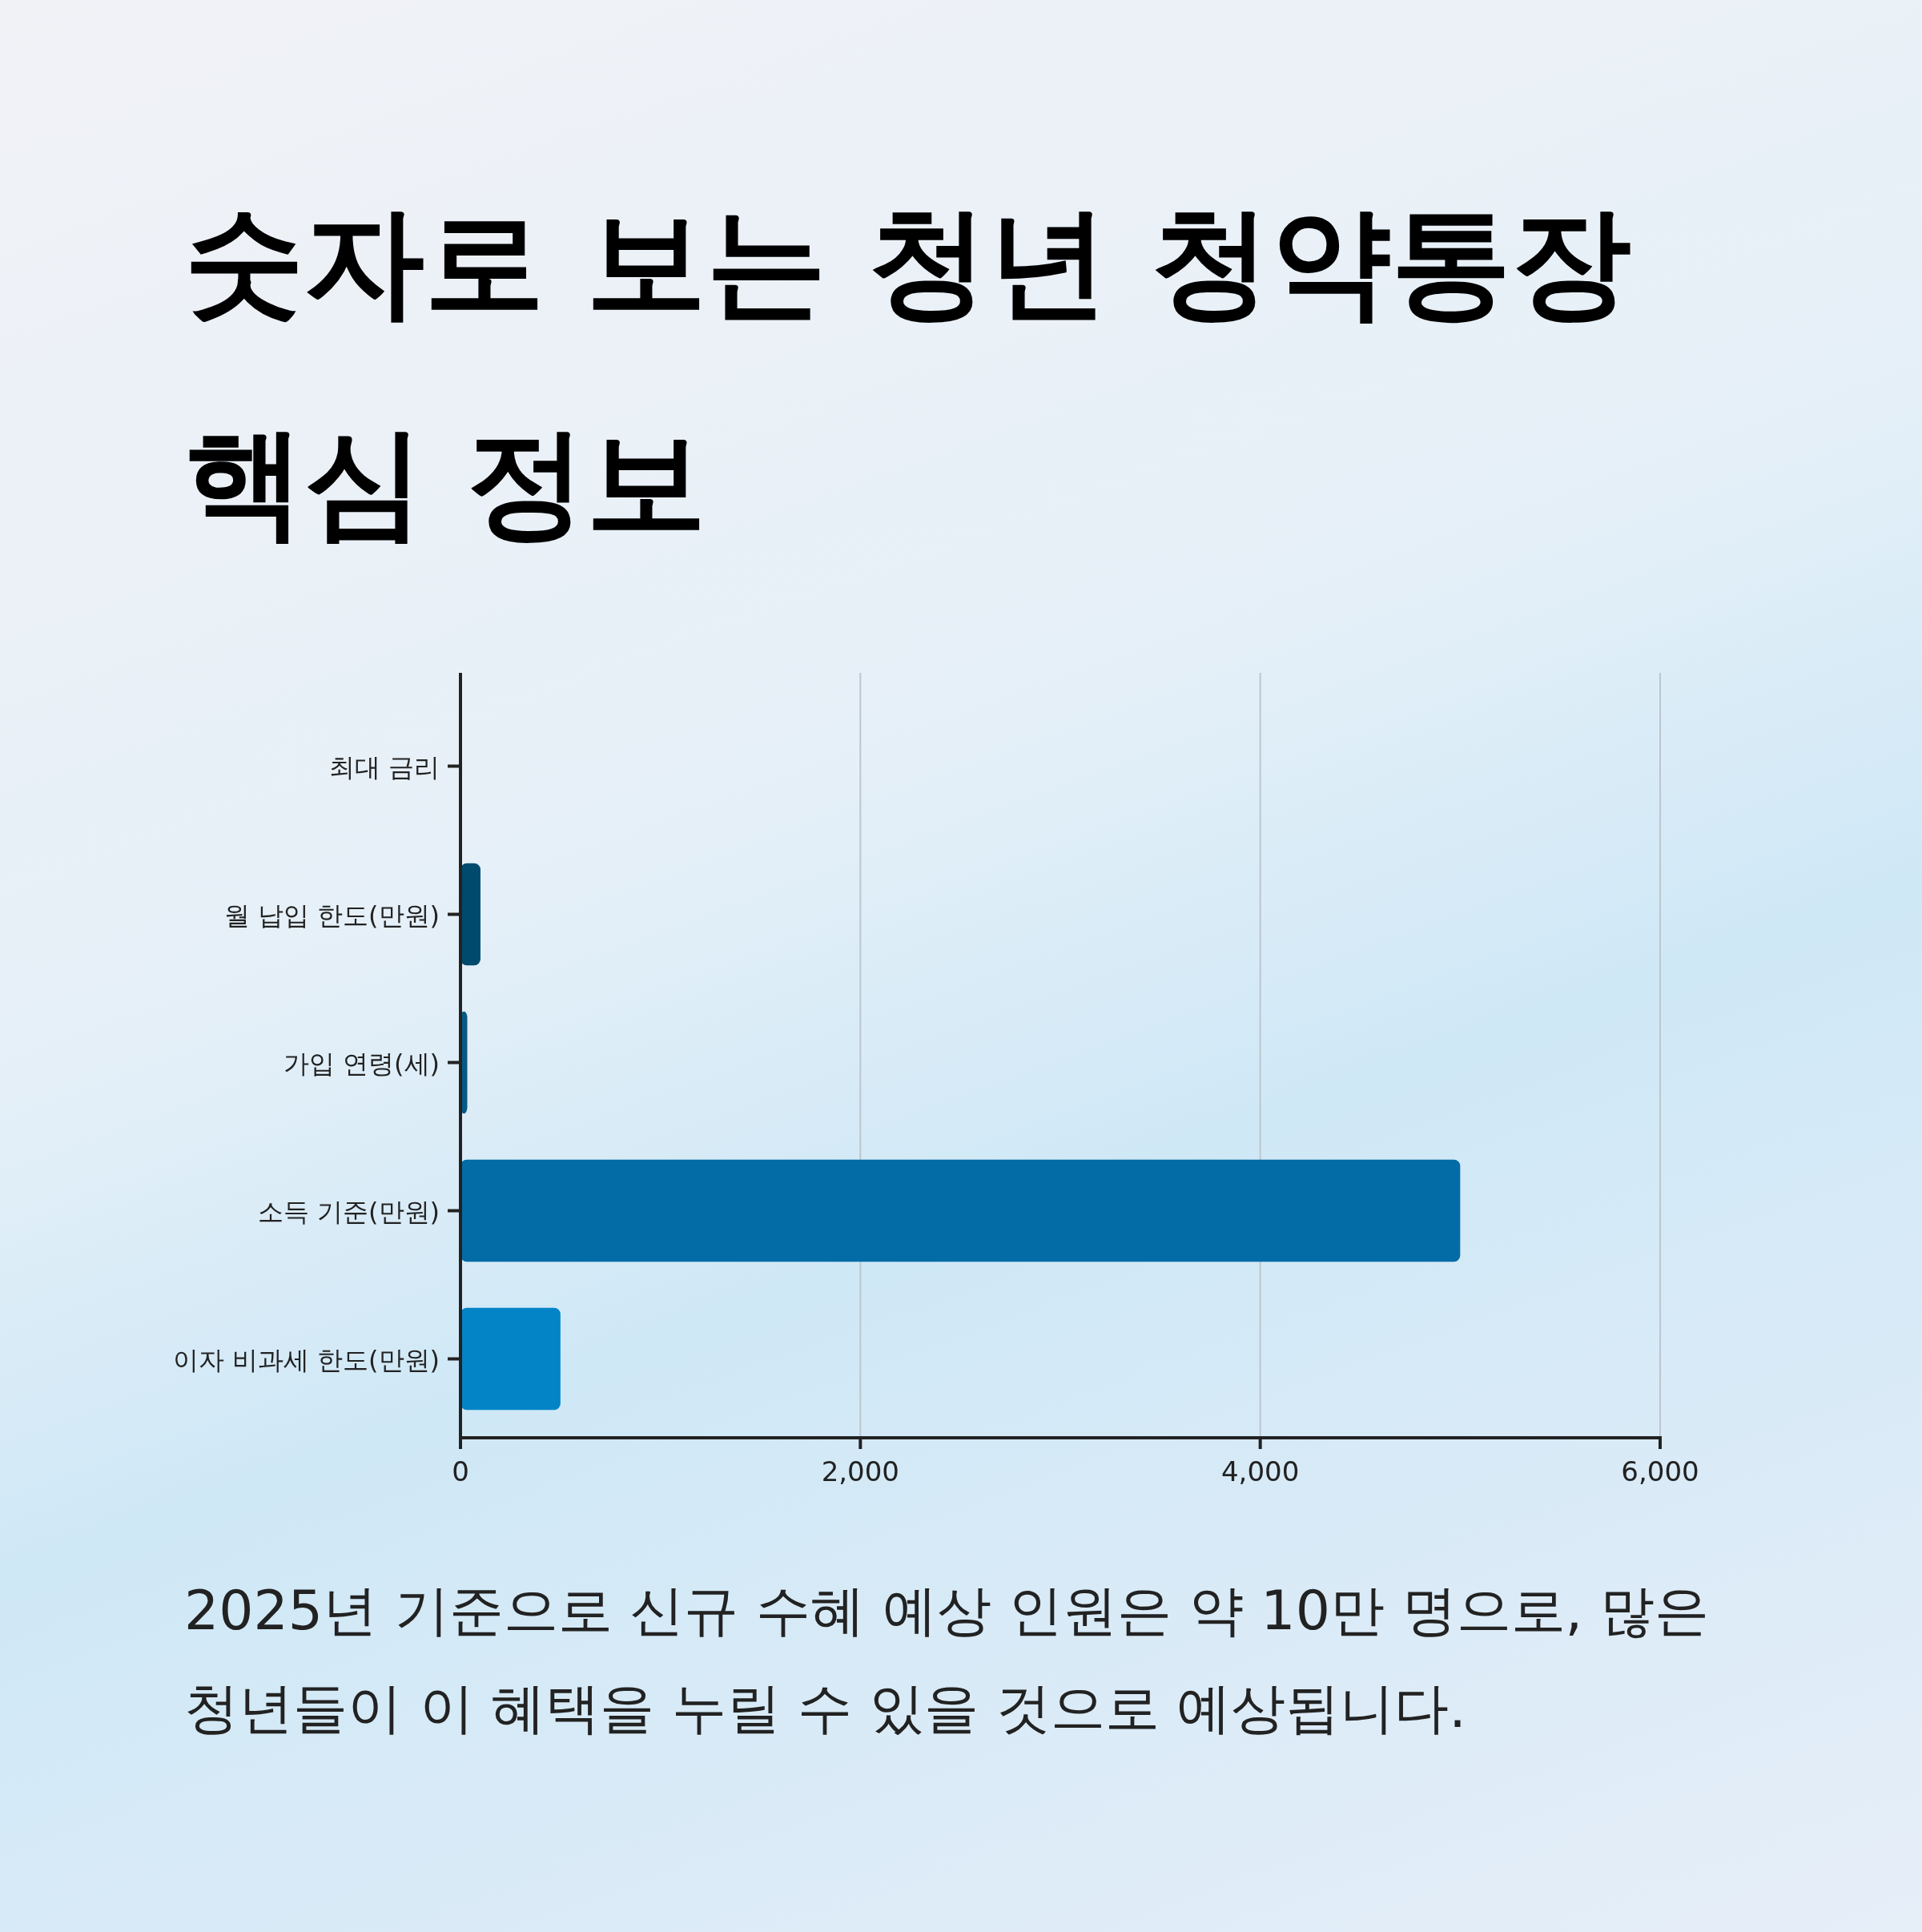 The image size is (1922, 1932). I want to click on y-tick-label: 가입 연령(세), so click(361, 1064).